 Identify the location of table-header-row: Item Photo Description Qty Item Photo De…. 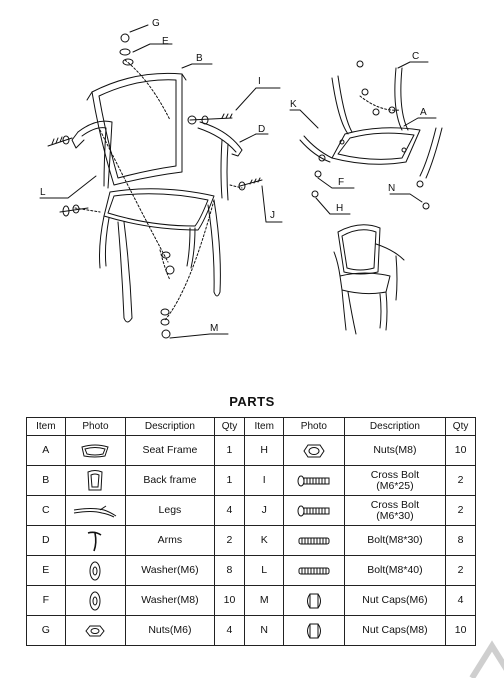
(251, 426).